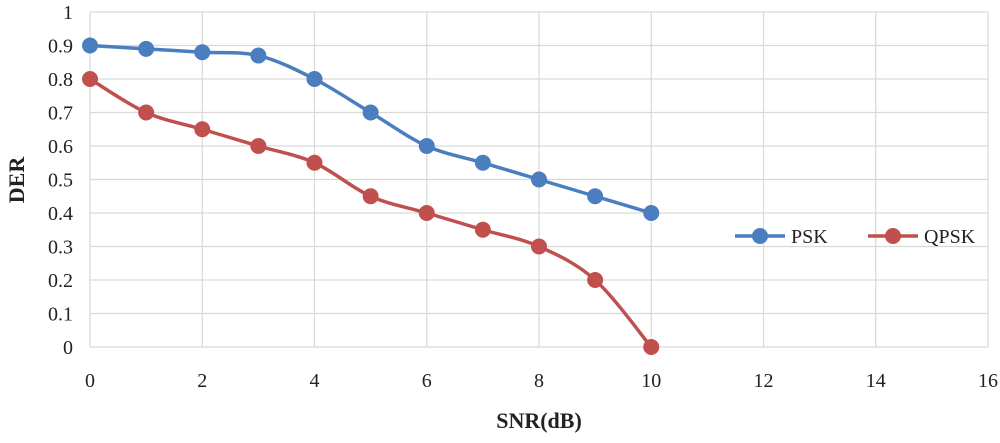  Describe the element at coordinates (60, 315) in the screenshot. I see `y-tick-label: 0.1` at that location.